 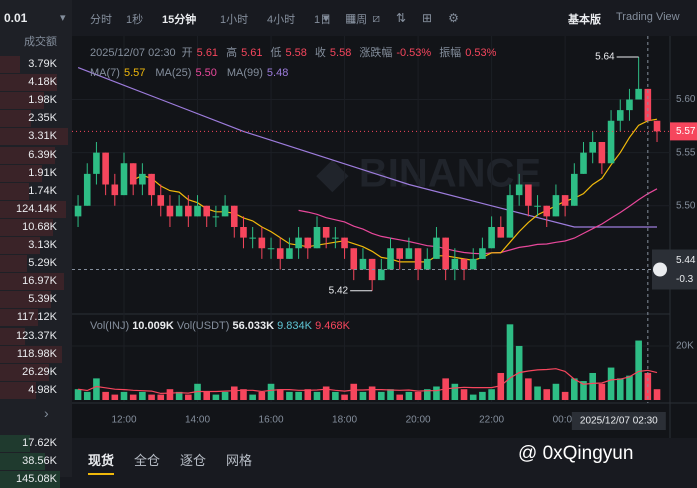 What do you see at coordinates (376, 53) in the screenshot?
I see `field-label: 涨跌幅` at bounding box center [376, 53].